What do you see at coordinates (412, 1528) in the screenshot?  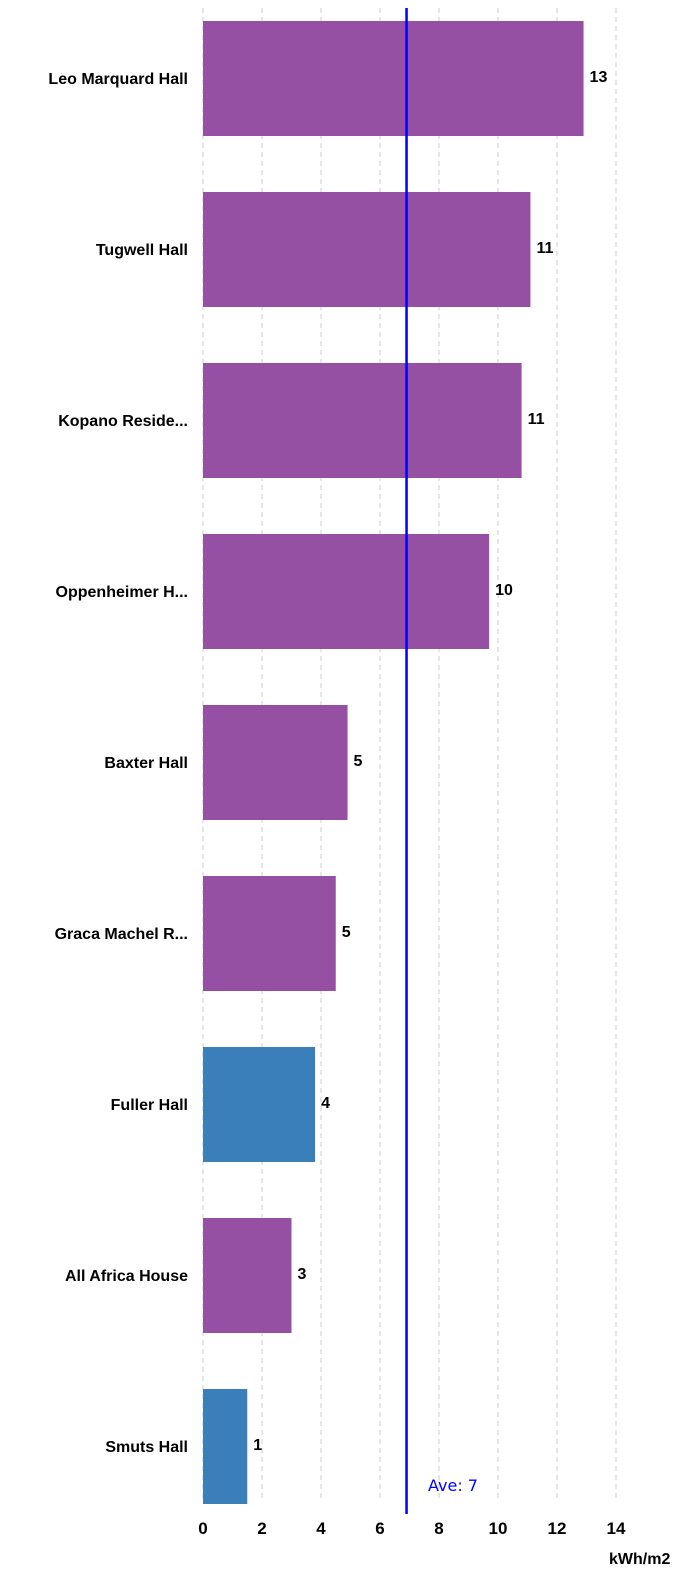 I see `x-axis-ticks: 0 2 4 6 8 10 12 14` at bounding box center [412, 1528].